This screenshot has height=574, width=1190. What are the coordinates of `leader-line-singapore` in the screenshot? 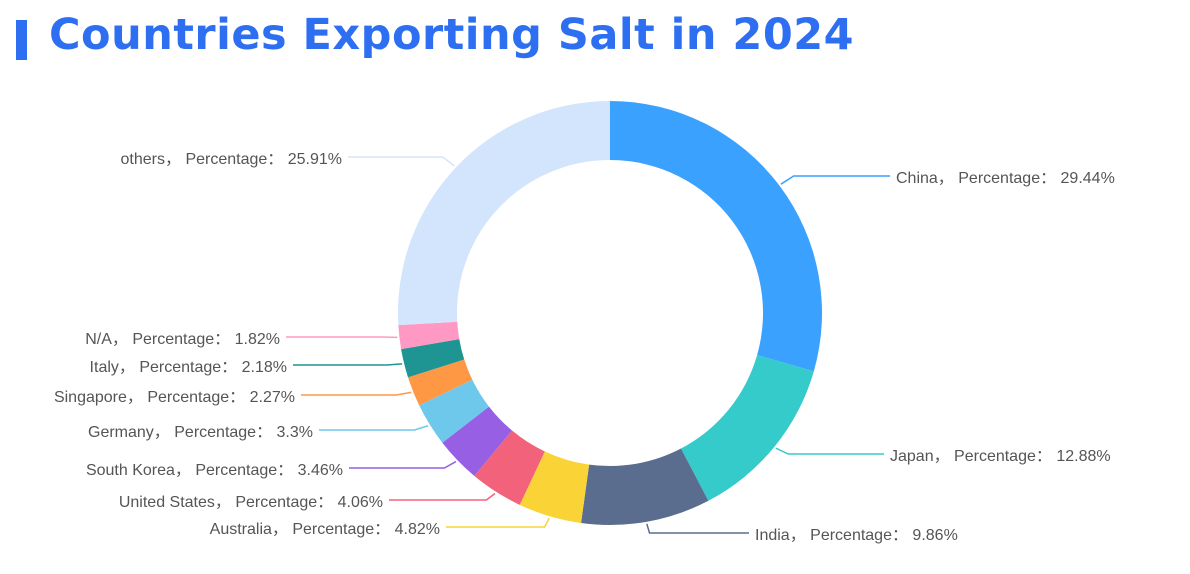 It's located at (356, 393).